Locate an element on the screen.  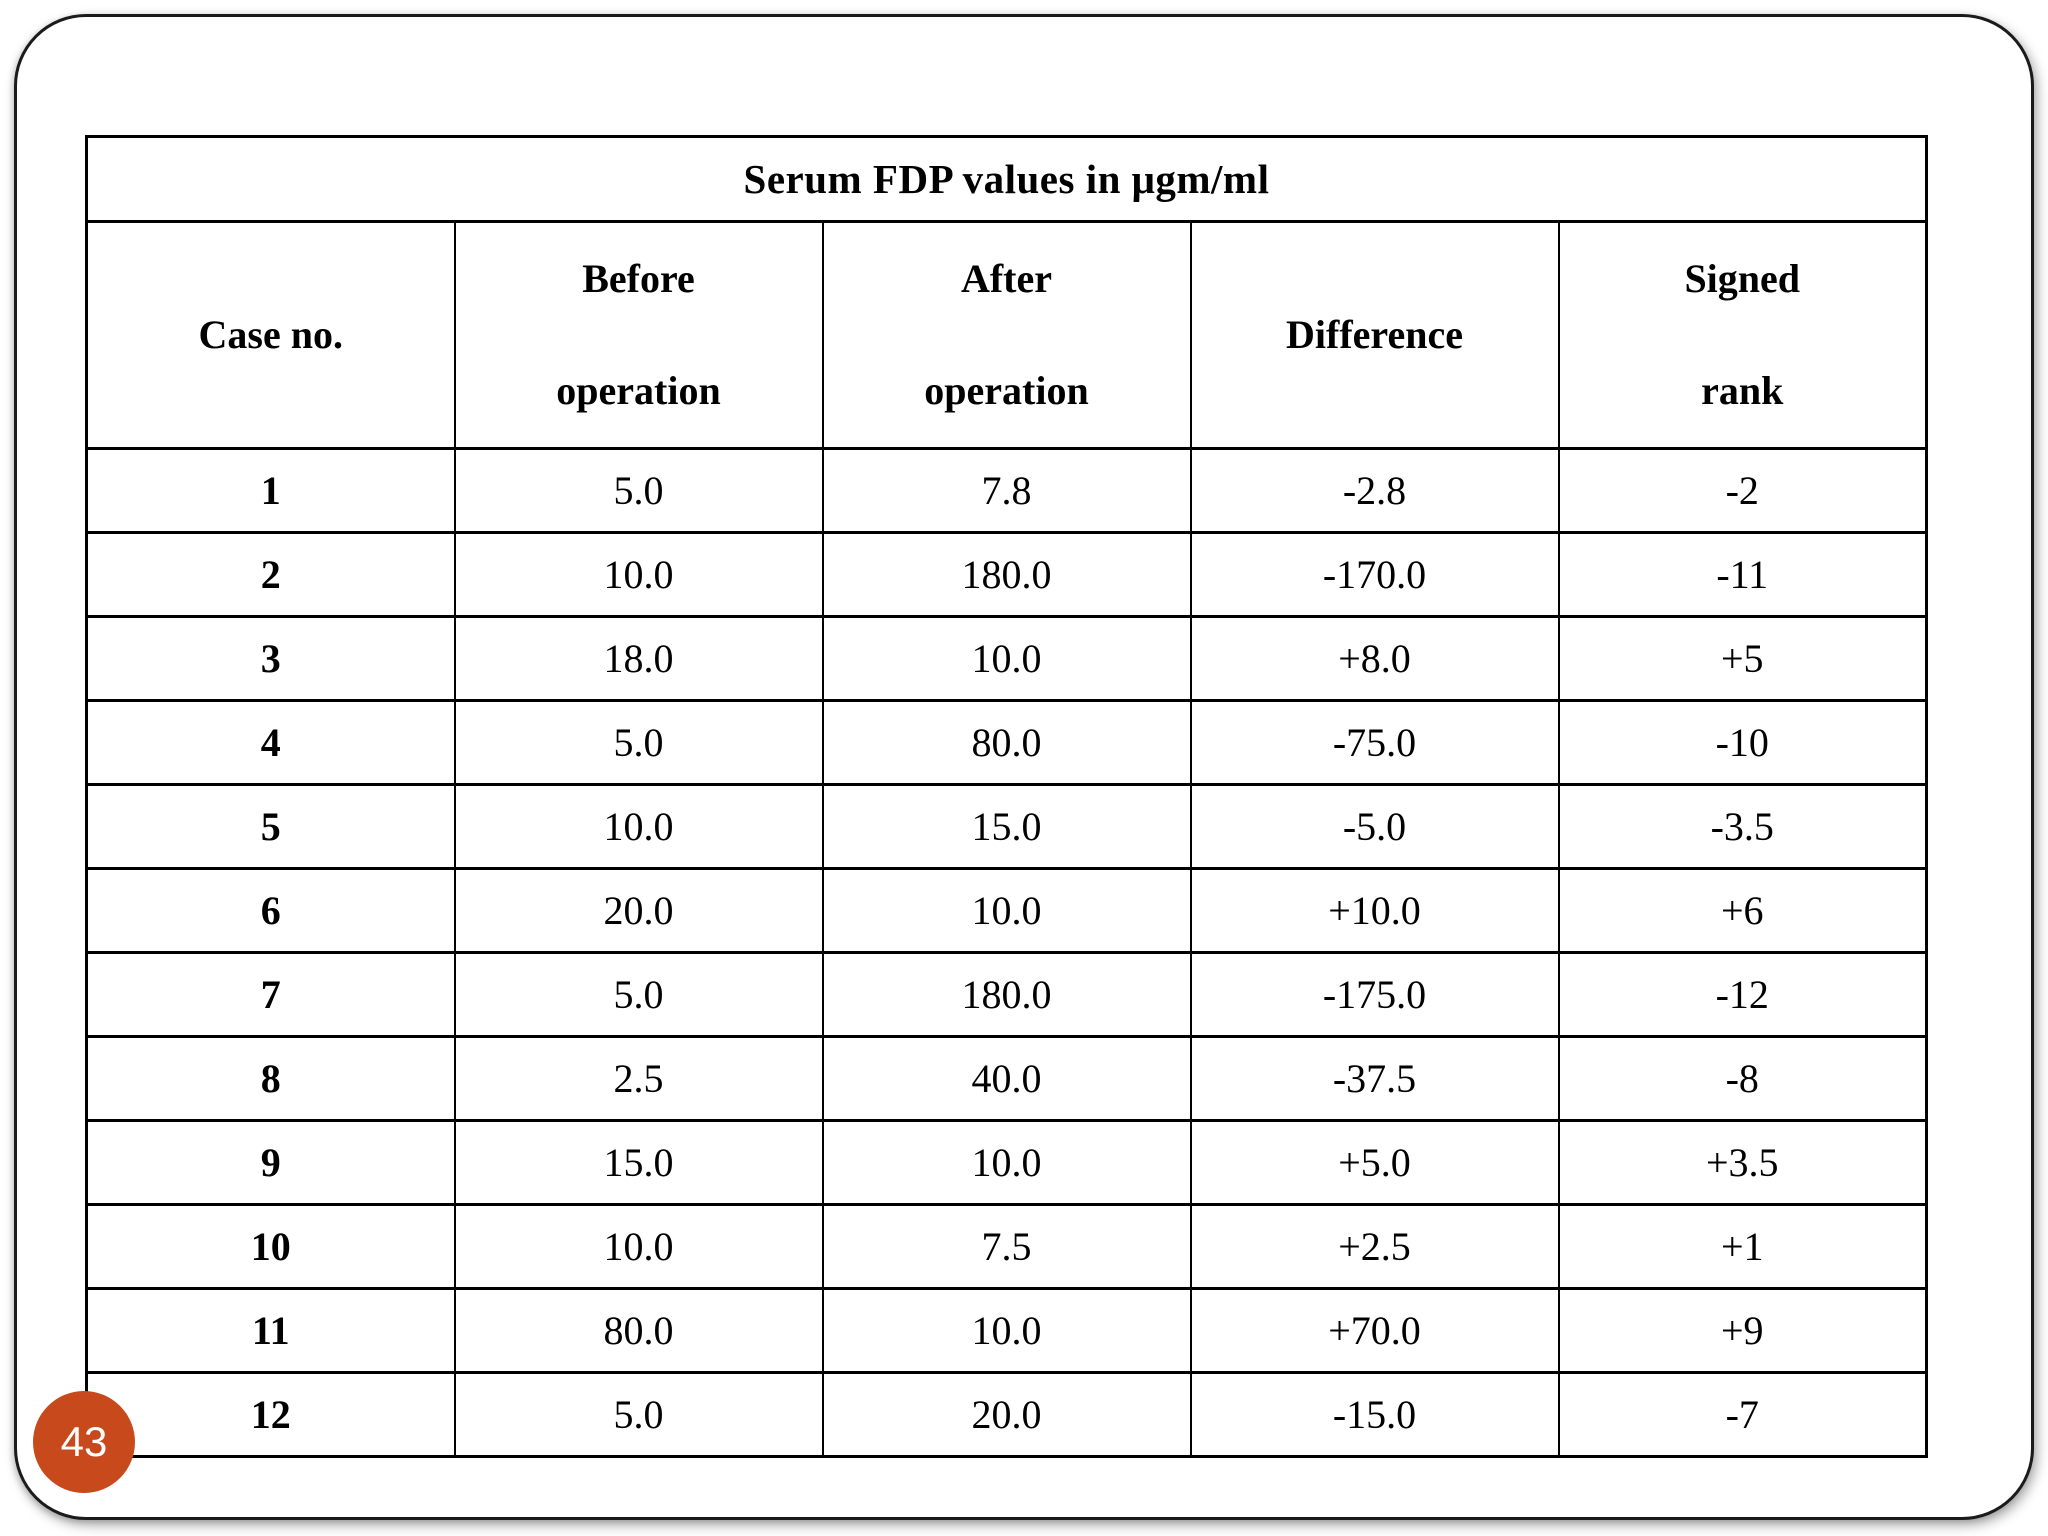
cell-signed-rank: -12 is located at coordinates (1742, 994).